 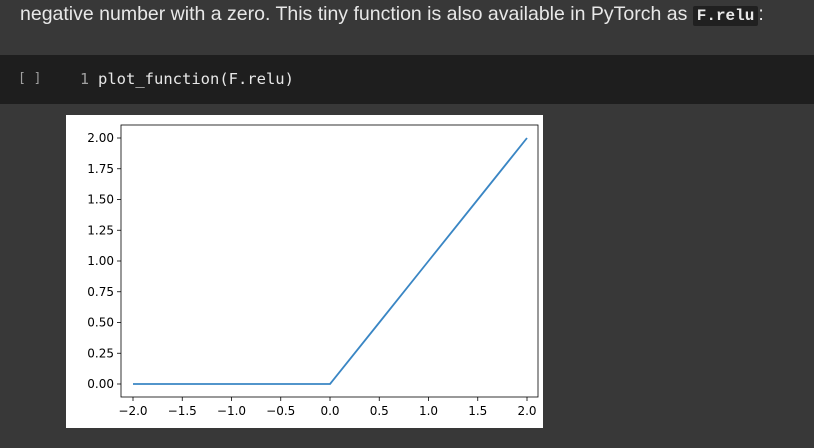 I want to click on x-tick-label: 2.0, so click(x=526, y=411).